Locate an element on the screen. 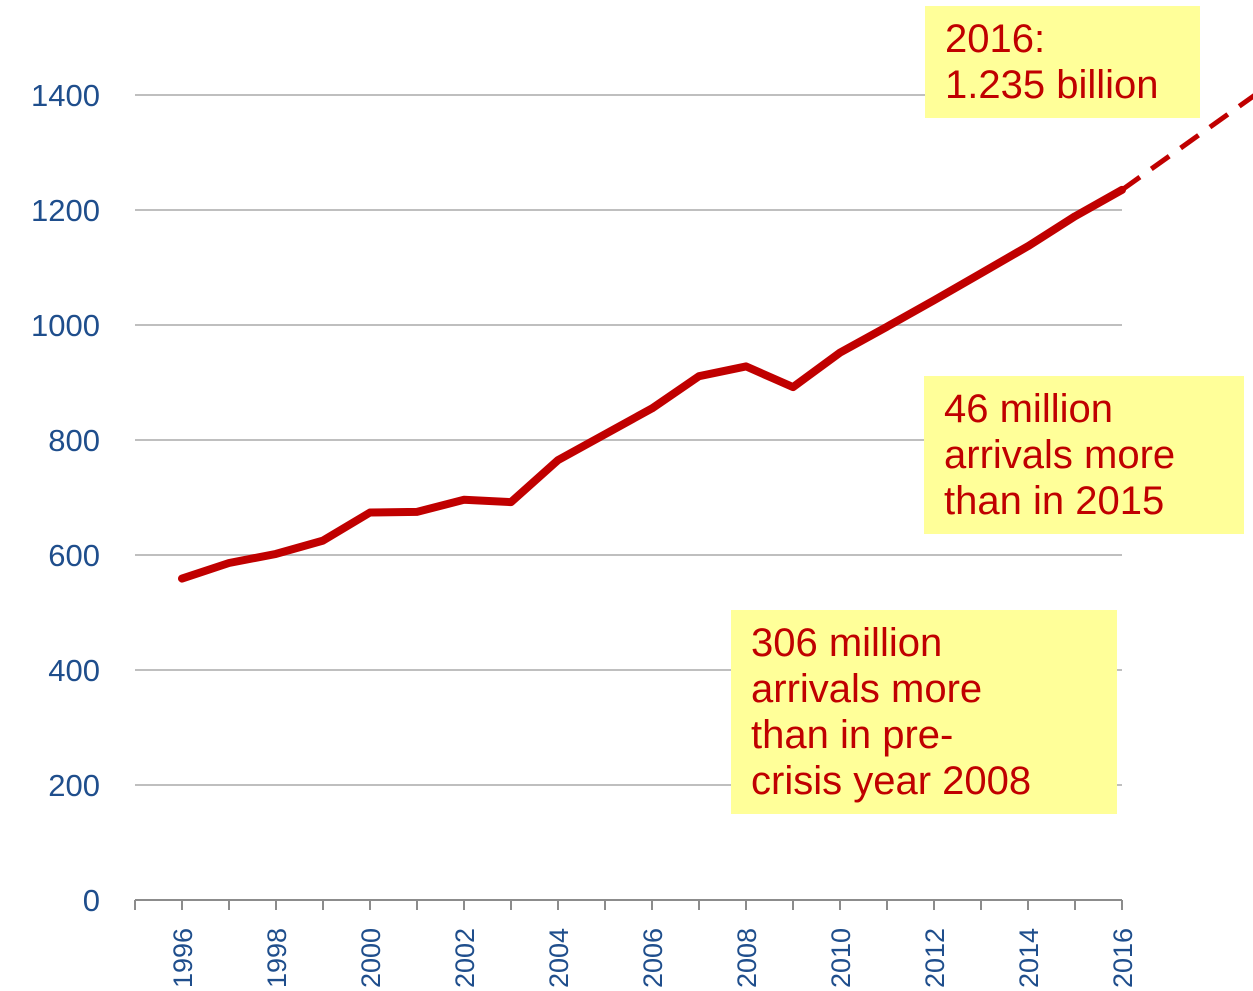 The height and width of the screenshot is (991, 1253). x-tick-label: 2004 is located at coordinates (559, 958).